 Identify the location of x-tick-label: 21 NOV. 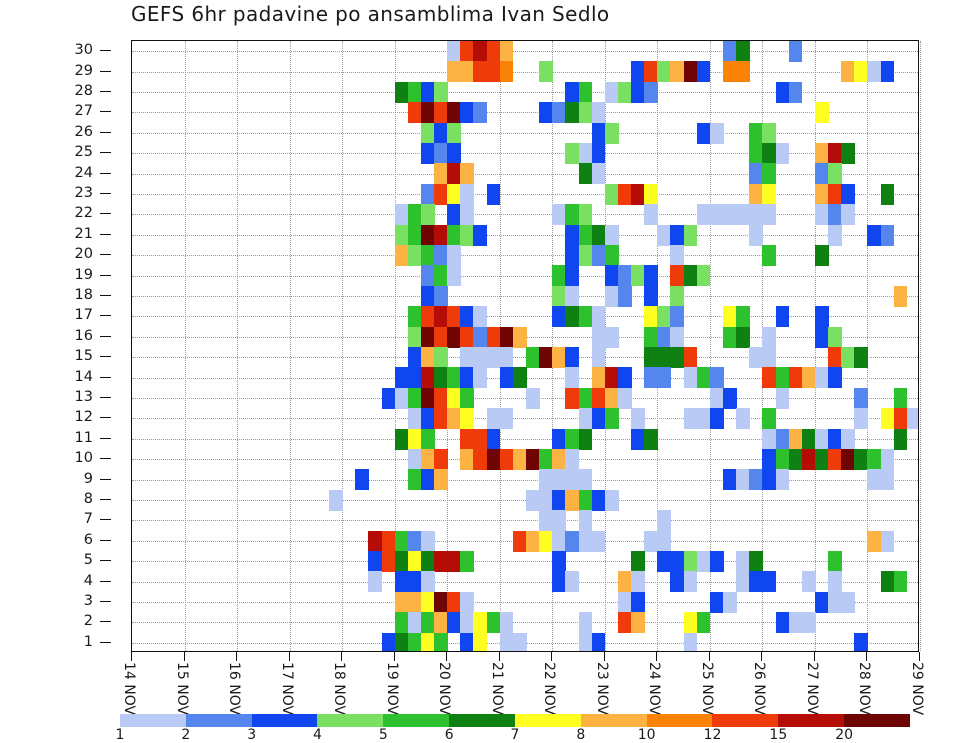
(496, 689).